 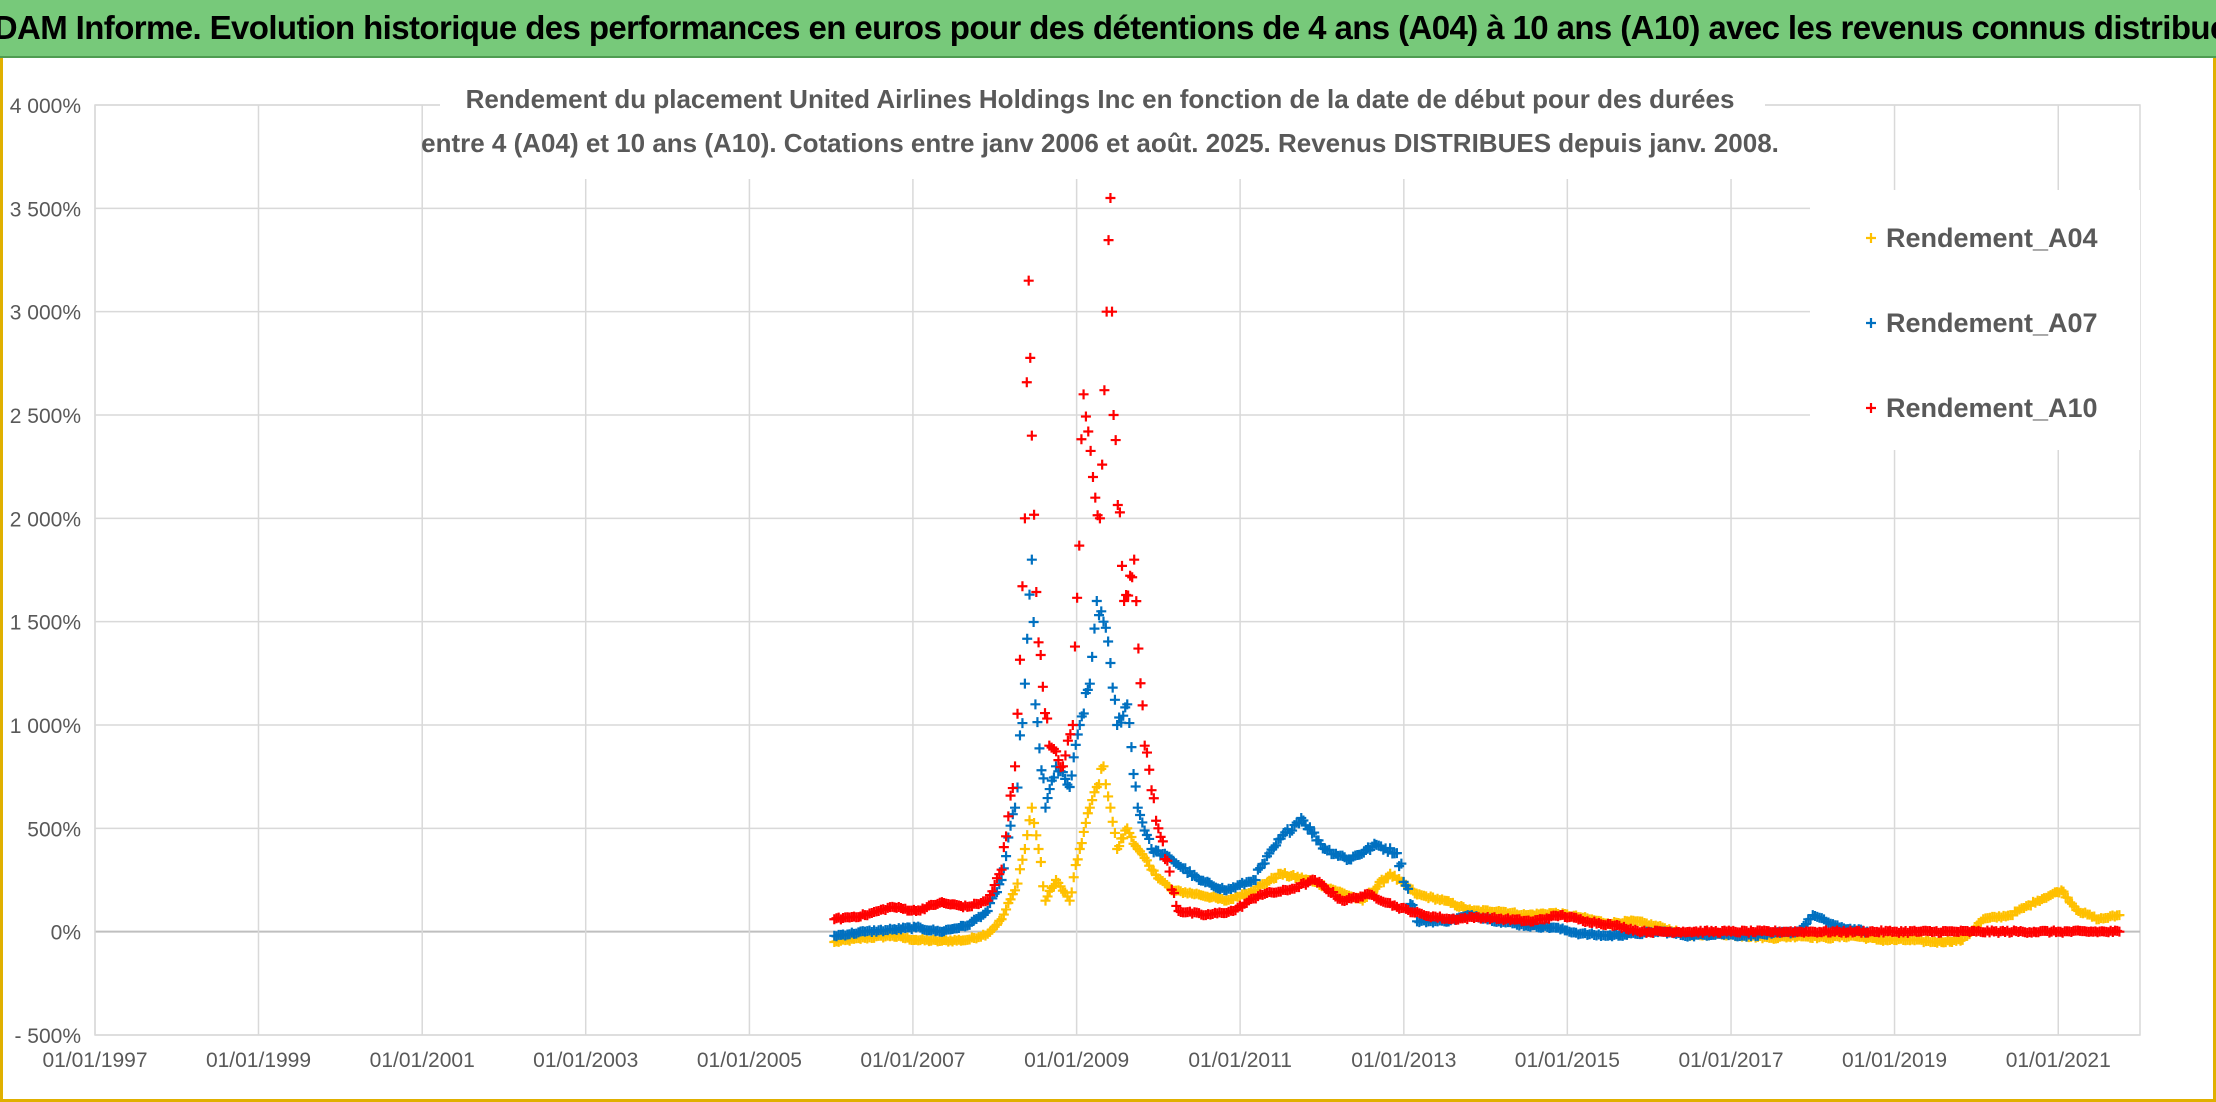 What do you see at coordinates (912, 1060) in the screenshot?
I see `x-tick-label: 01/01/2007` at bounding box center [912, 1060].